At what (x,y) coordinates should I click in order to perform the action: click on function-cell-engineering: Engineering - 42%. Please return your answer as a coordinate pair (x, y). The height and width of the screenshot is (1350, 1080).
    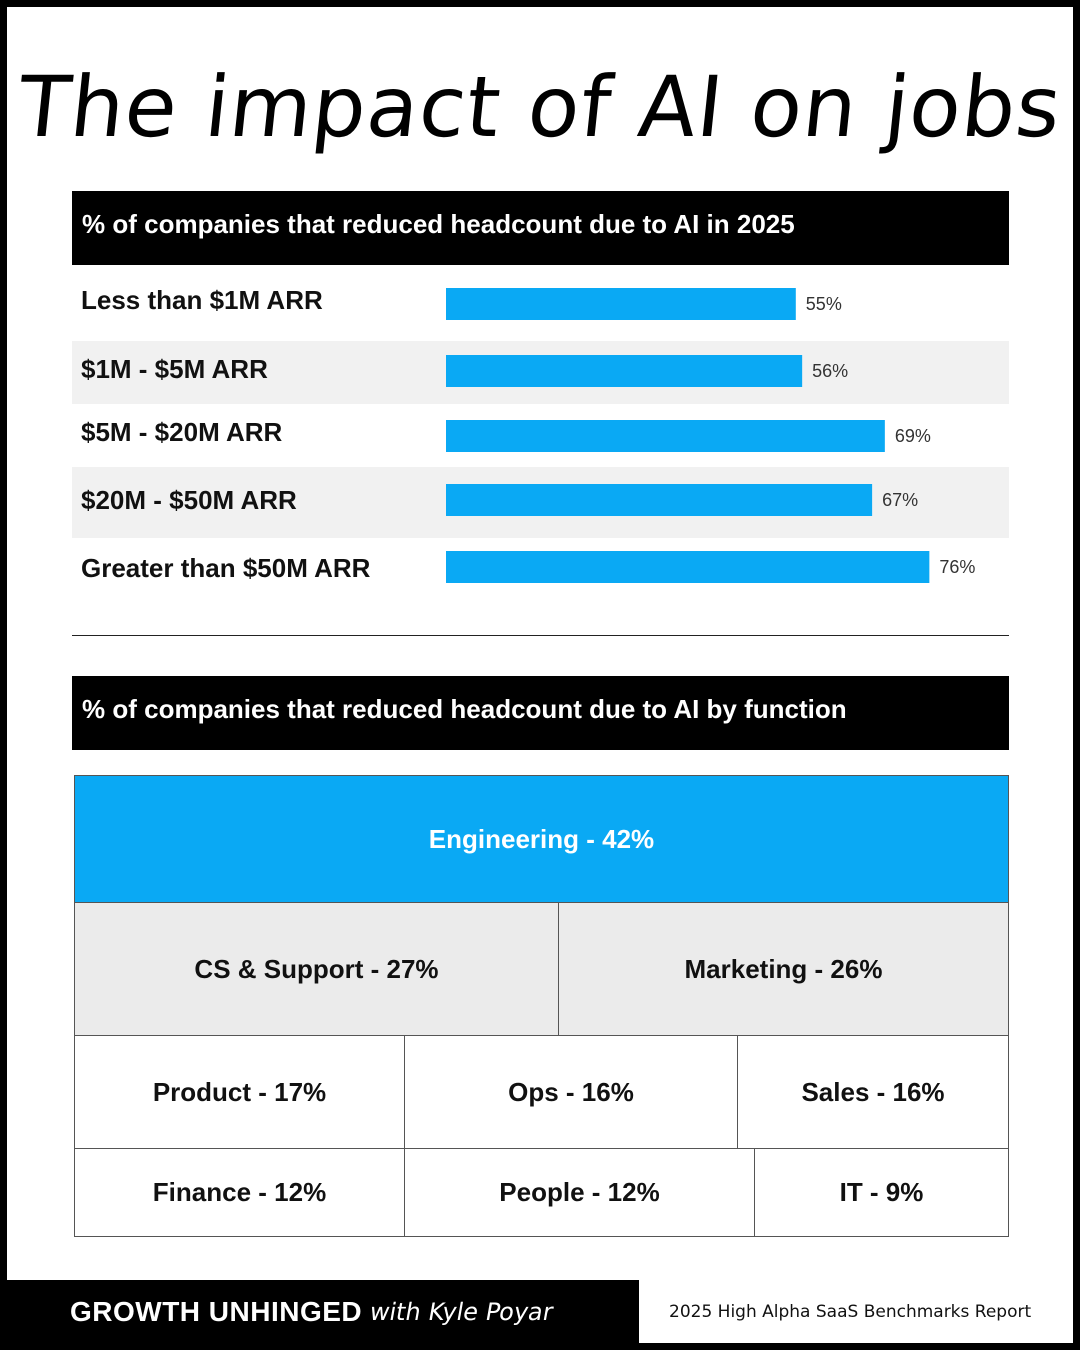
    Looking at the image, I should click on (541, 839).